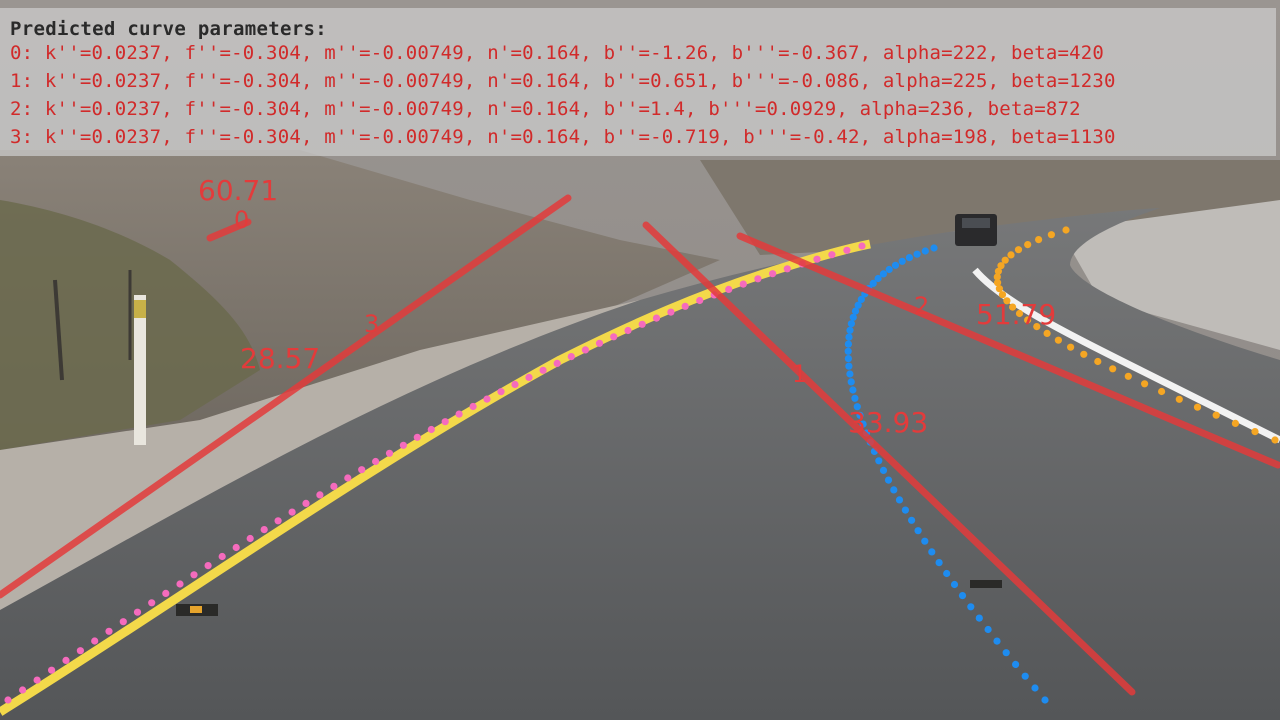 The image size is (1280, 720). What do you see at coordinates (799, 374) in the screenshot?
I see `lane-id-1: 1` at bounding box center [799, 374].